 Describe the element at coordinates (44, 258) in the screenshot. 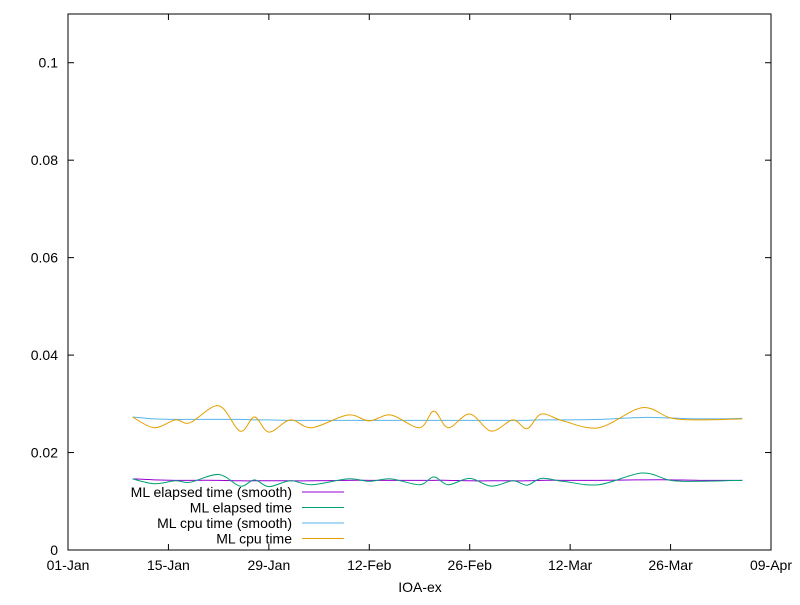

I see `y-tick-label: 0.06` at that location.